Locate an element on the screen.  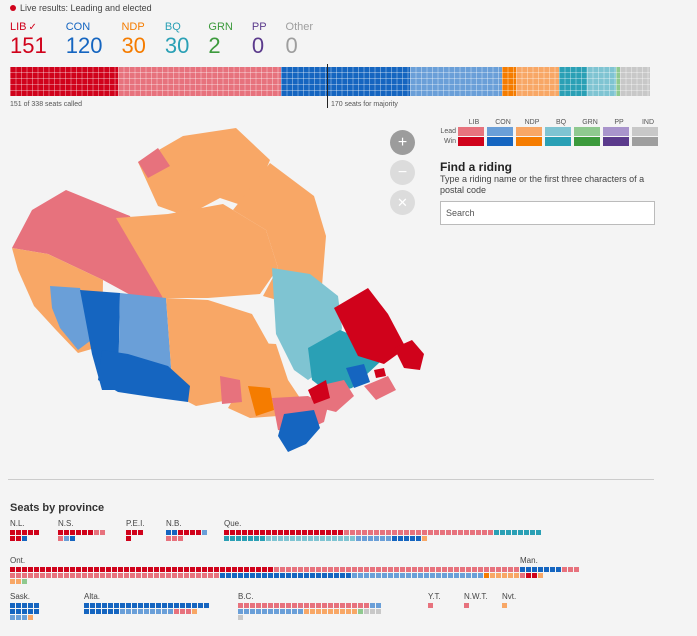
province-yt: Y.T. is located at coordinates (434, 600).